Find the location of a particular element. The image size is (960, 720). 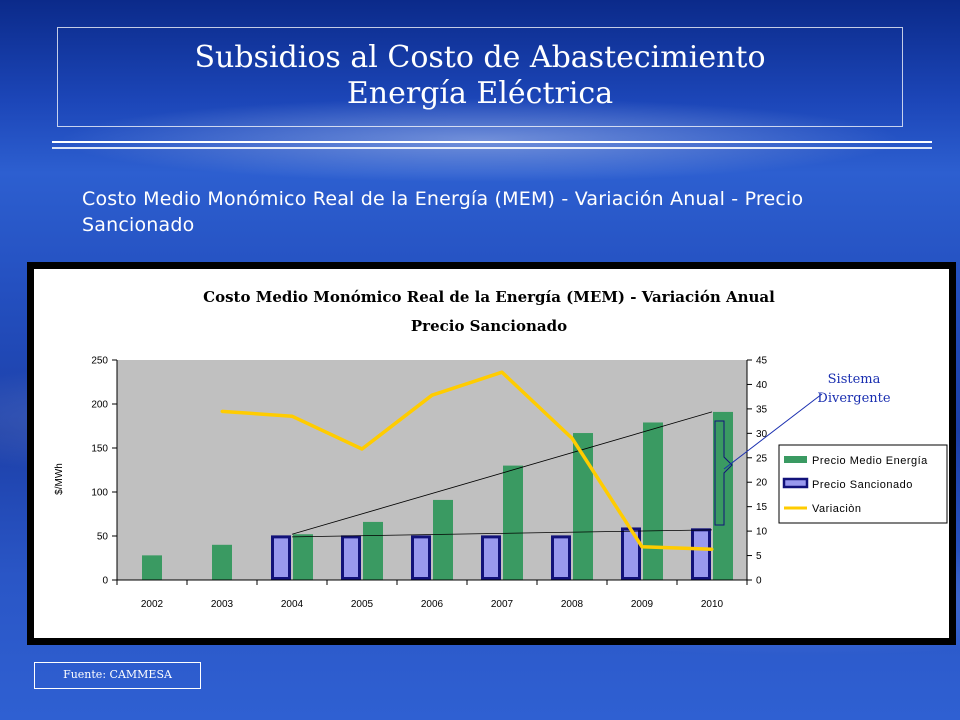

bar-precio-sancionado-2010 is located at coordinates (701, 554).